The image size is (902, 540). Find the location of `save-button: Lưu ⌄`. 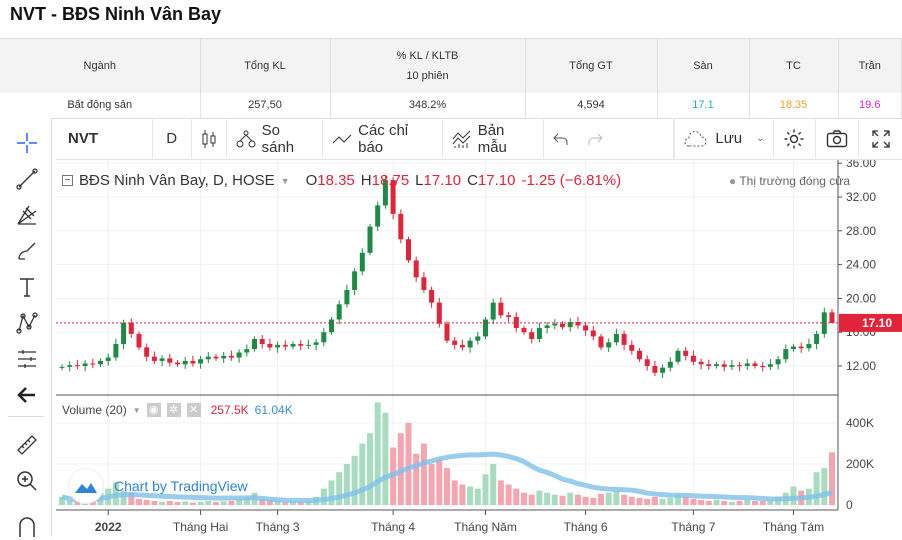

save-button: Lưu ⌄ is located at coordinates (724, 138).